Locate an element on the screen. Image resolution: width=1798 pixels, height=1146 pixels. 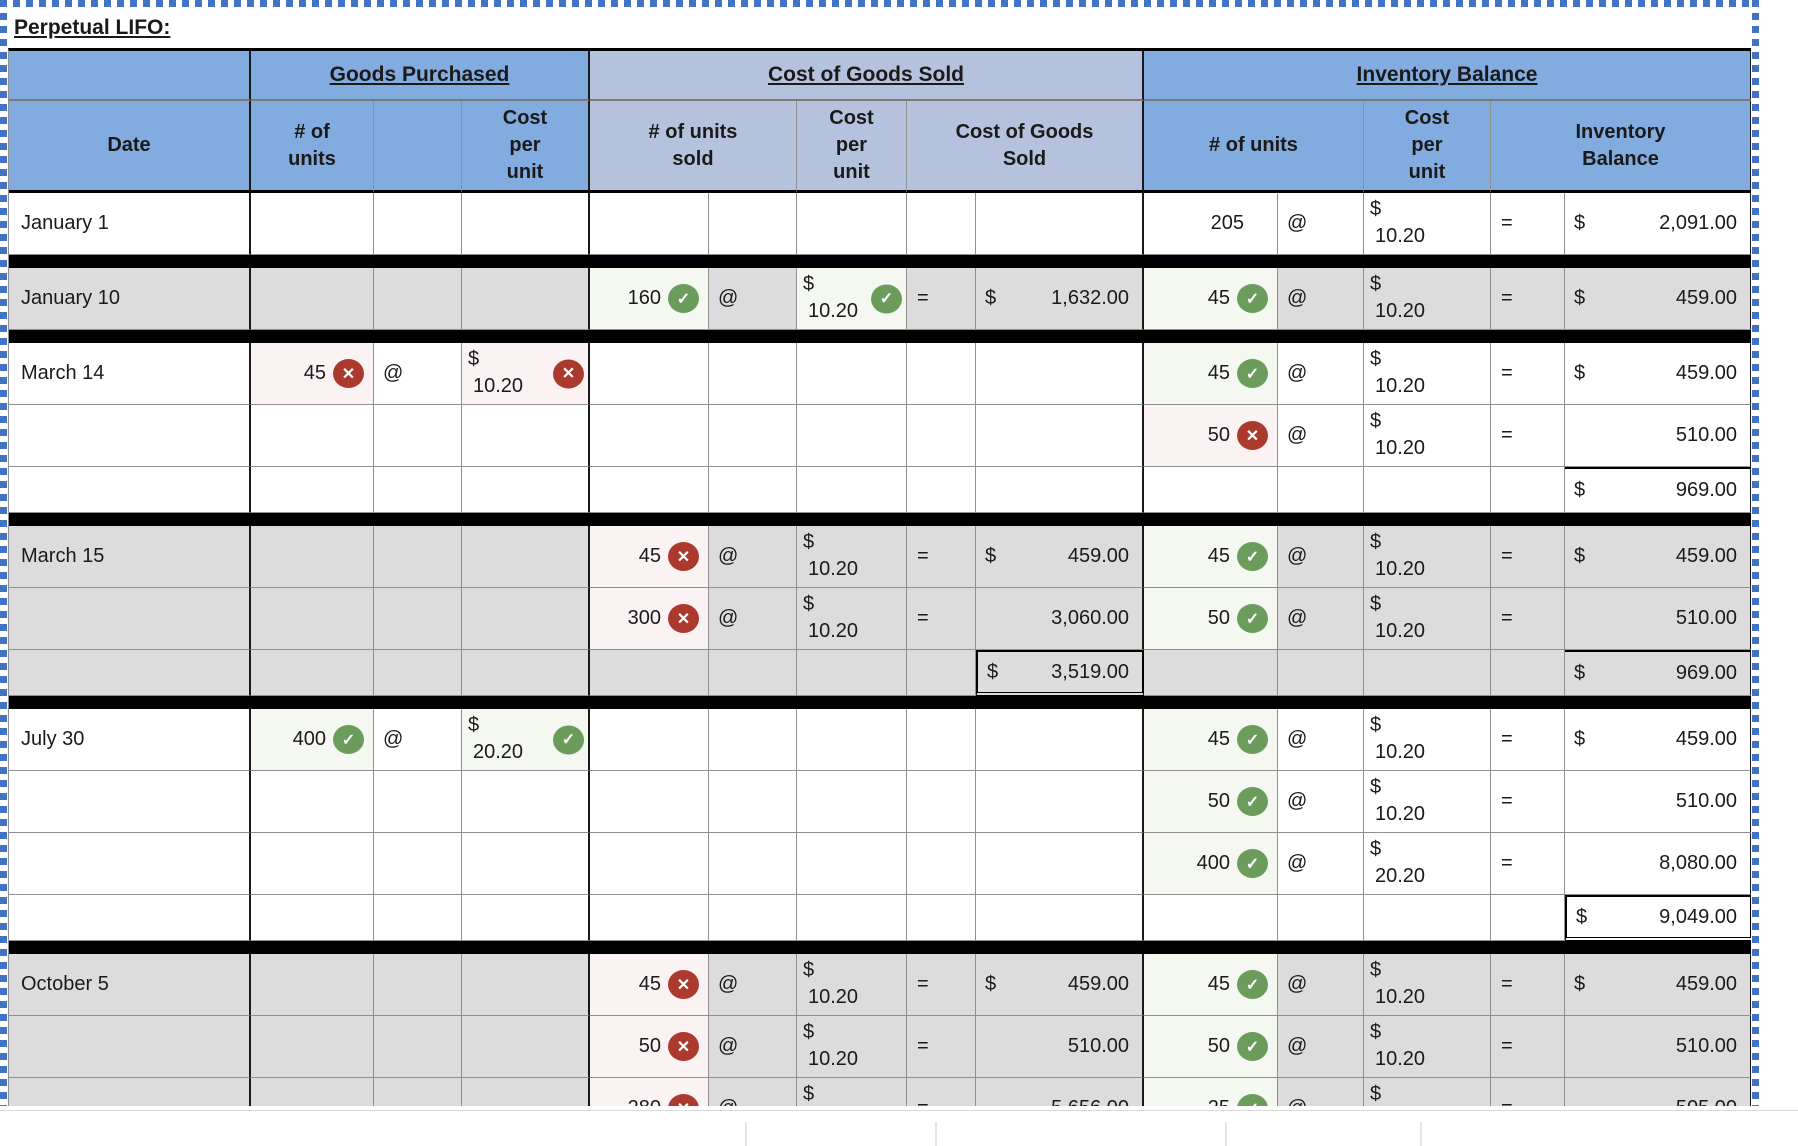
amount-cell: 510.00 is located at coordinates (1060, 1047).